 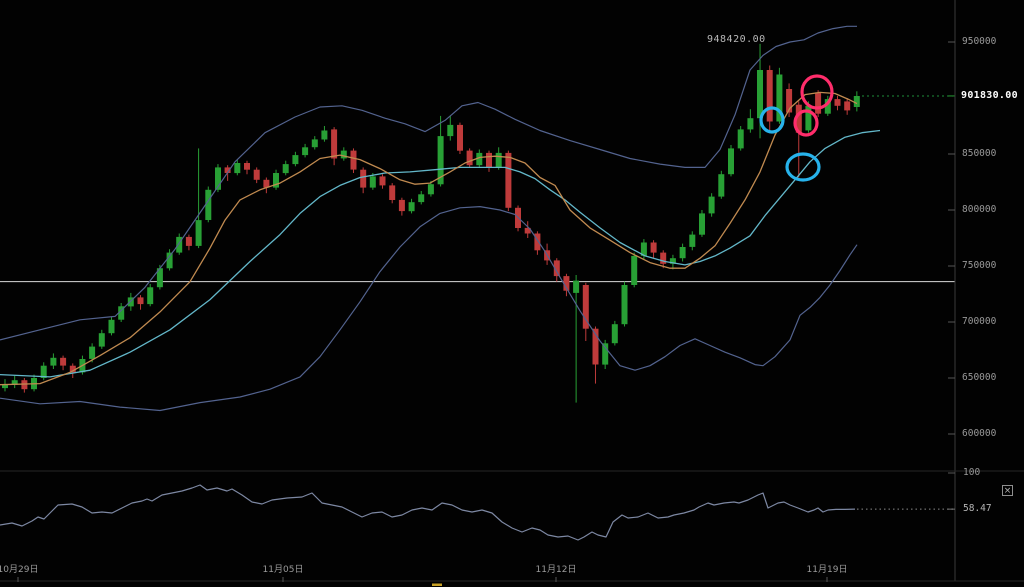 I want to click on date-label: 11月05日, so click(x=283, y=570).